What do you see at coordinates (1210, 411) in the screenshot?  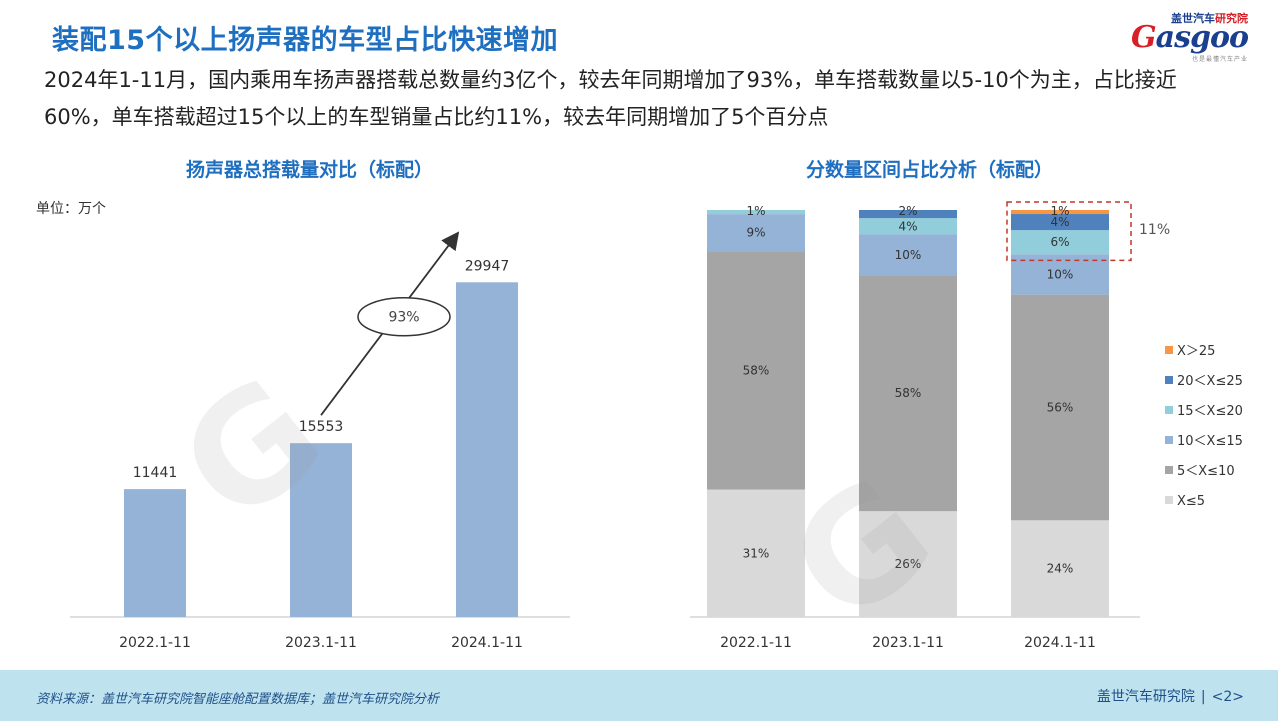 I see `legend-label: 15＜X≤20` at bounding box center [1210, 411].